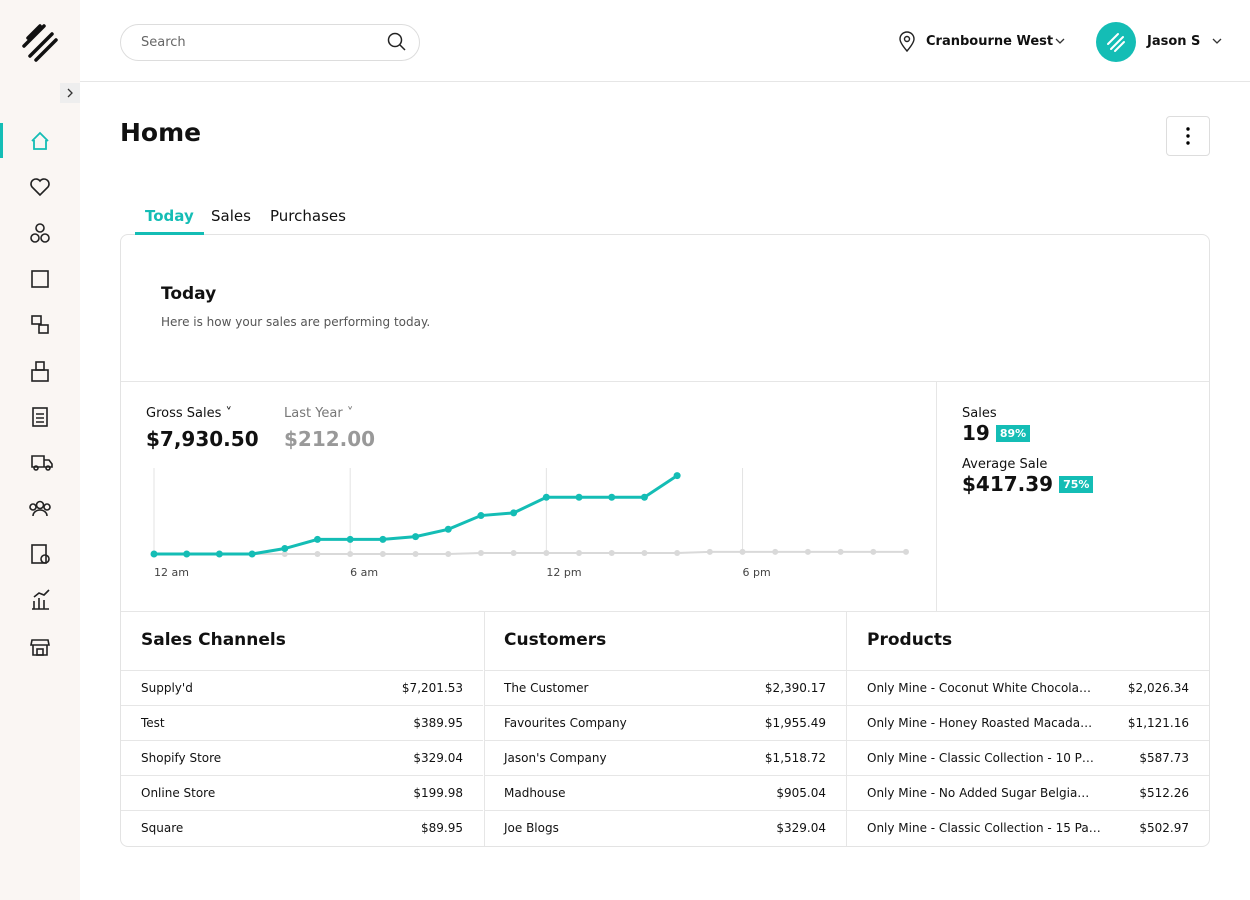 The image size is (1250, 900). What do you see at coordinates (40, 233) in the screenshot?
I see `groups-icon` at bounding box center [40, 233].